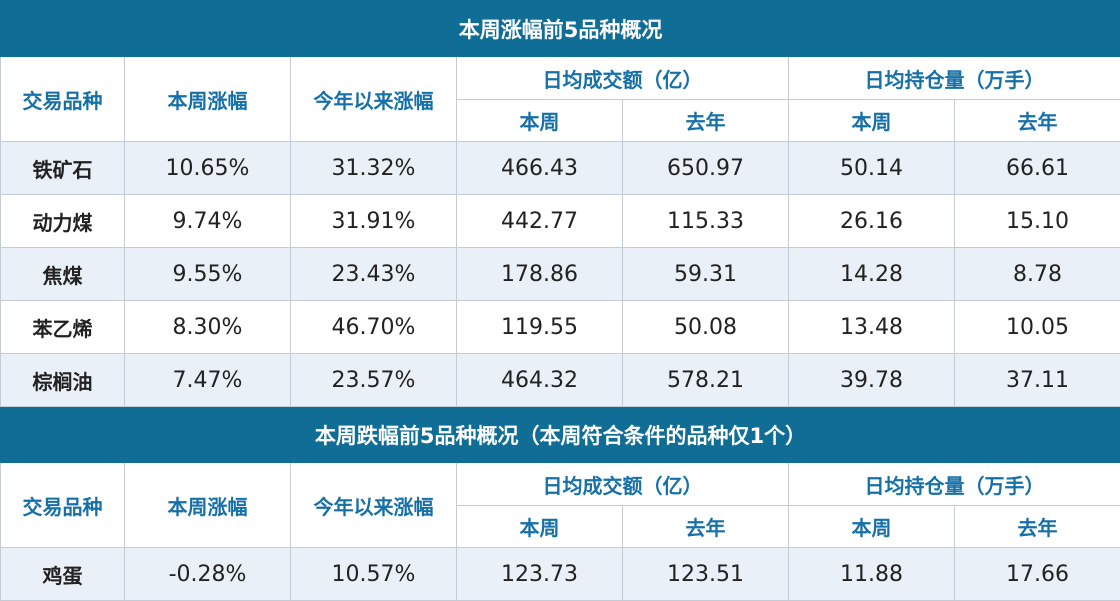 The image size is (1120, 601). What do you see at coordinates (63, 168) in the screenshot?
I see `variety-name: 铁矿石` at bounding box center [63, 168].